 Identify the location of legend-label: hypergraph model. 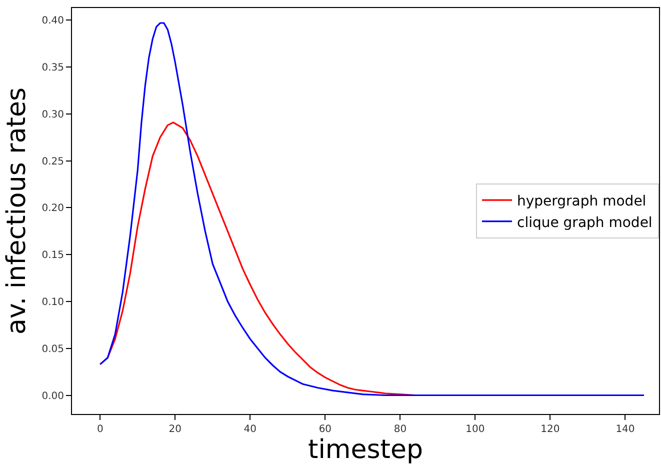
(581, 202).